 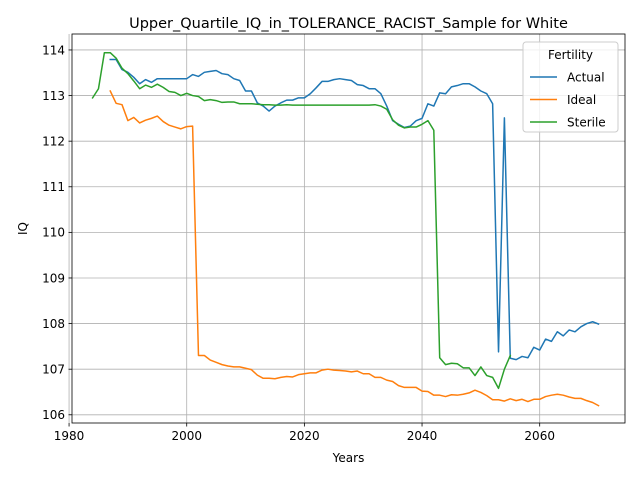 I want to click on y-axis: 106 107 108 109 110 111 112 113 114, so click(x=57, y=232).